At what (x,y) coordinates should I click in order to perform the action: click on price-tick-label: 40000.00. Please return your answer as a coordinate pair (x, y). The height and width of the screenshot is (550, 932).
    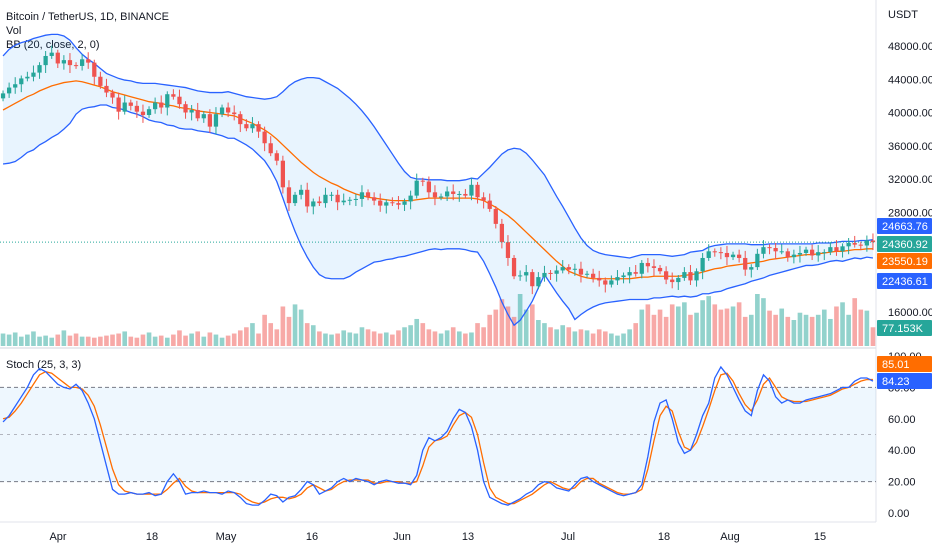
    Looking at the image, I should click on (910, 114).